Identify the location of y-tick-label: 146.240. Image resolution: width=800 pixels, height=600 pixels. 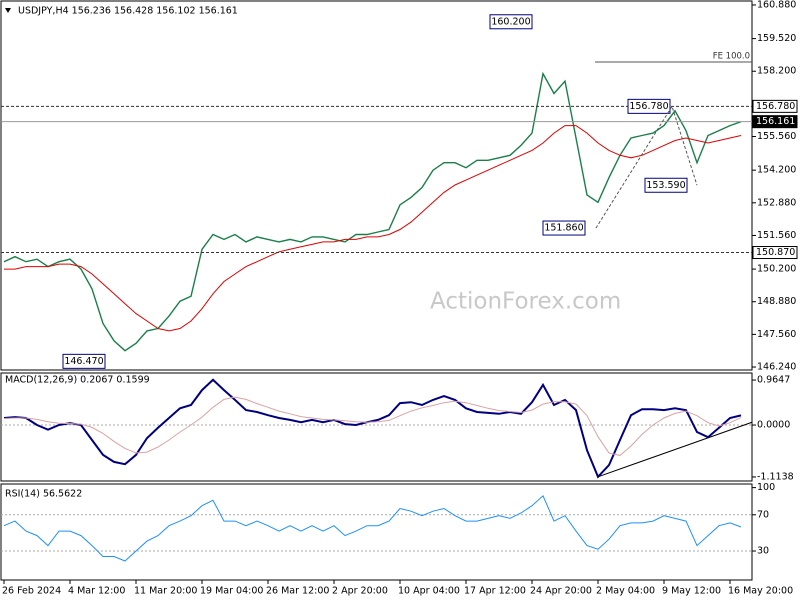
(776, 367).